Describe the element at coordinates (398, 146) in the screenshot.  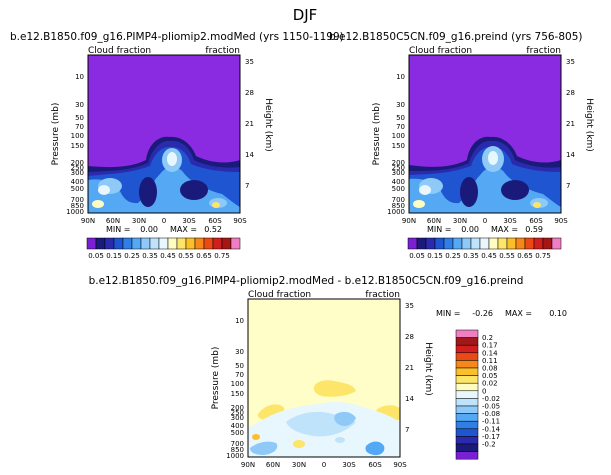
I see `y-tick-label: 150` at that location.